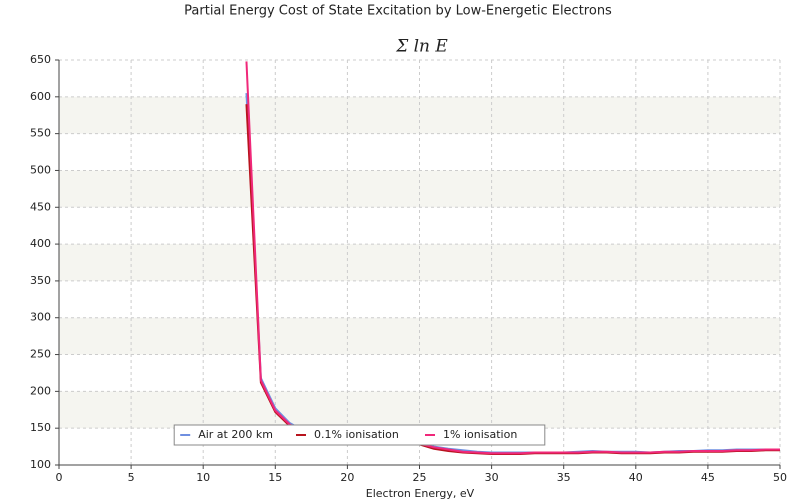  I want to click on legend-label: 1% ionisation, so click(480, 434).